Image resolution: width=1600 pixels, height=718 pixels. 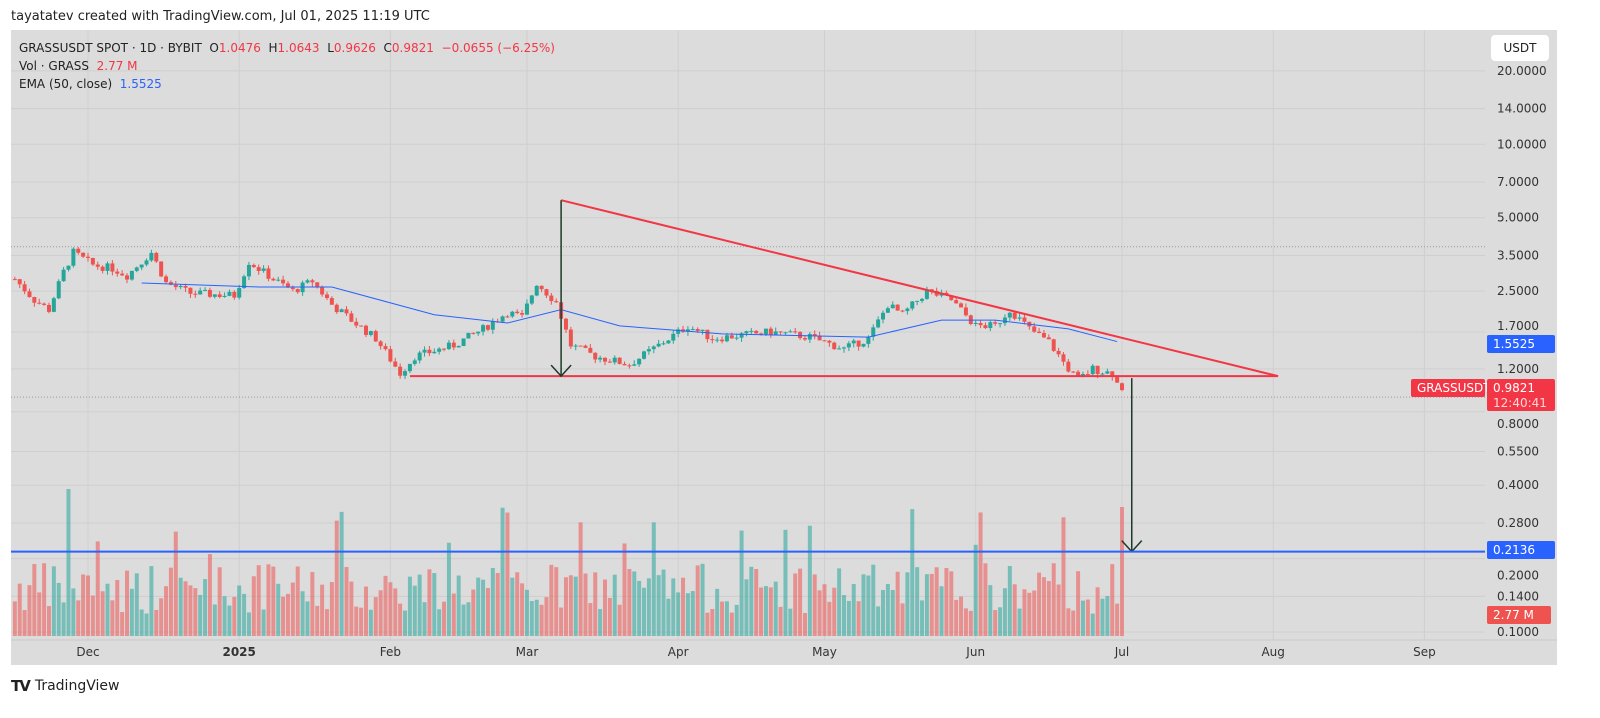 I want to click on h-label: H, so click(x=273, y=48).